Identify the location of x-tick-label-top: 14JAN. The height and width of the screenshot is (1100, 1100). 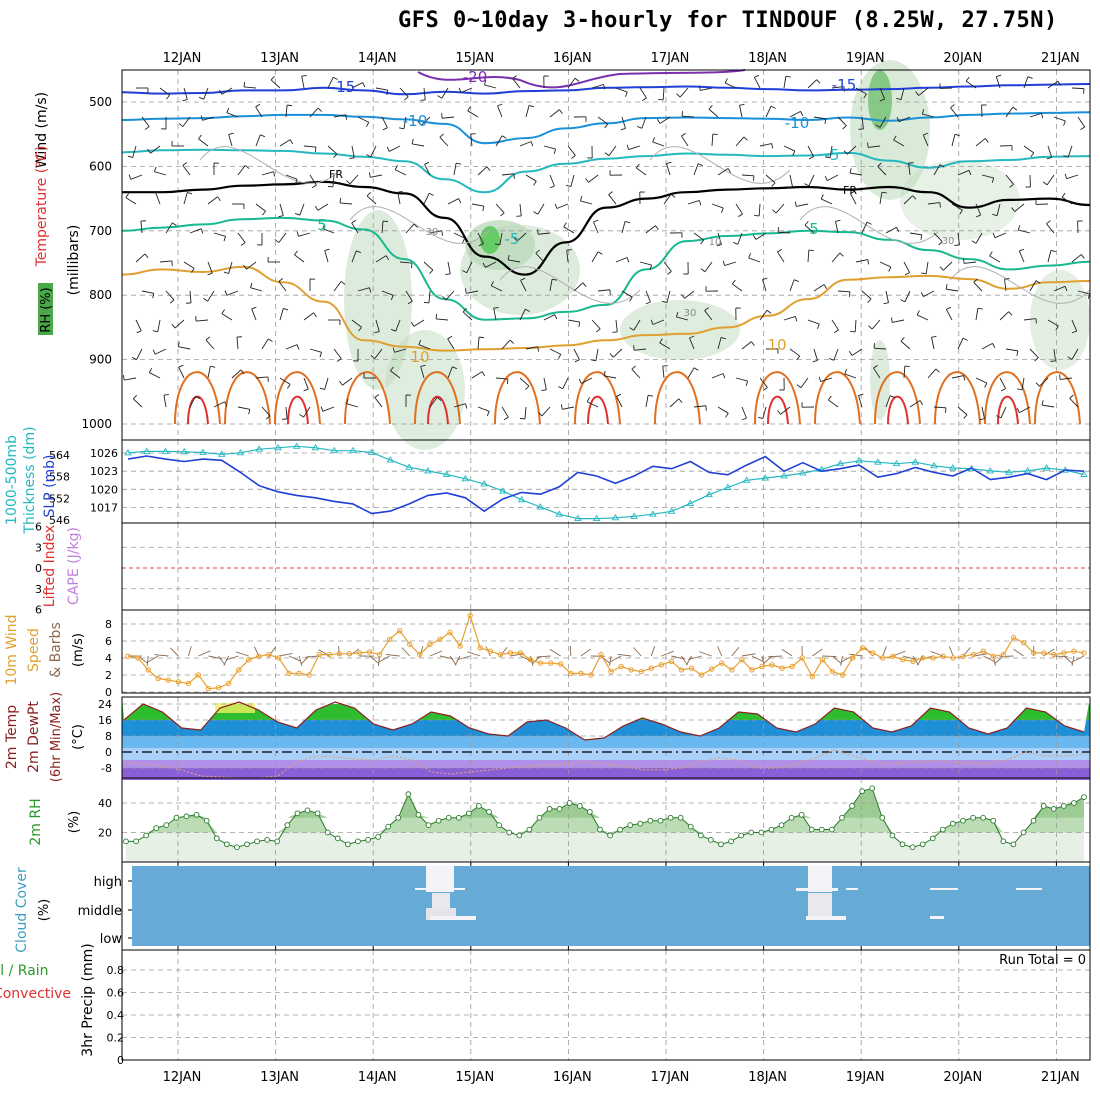
(377, 58).